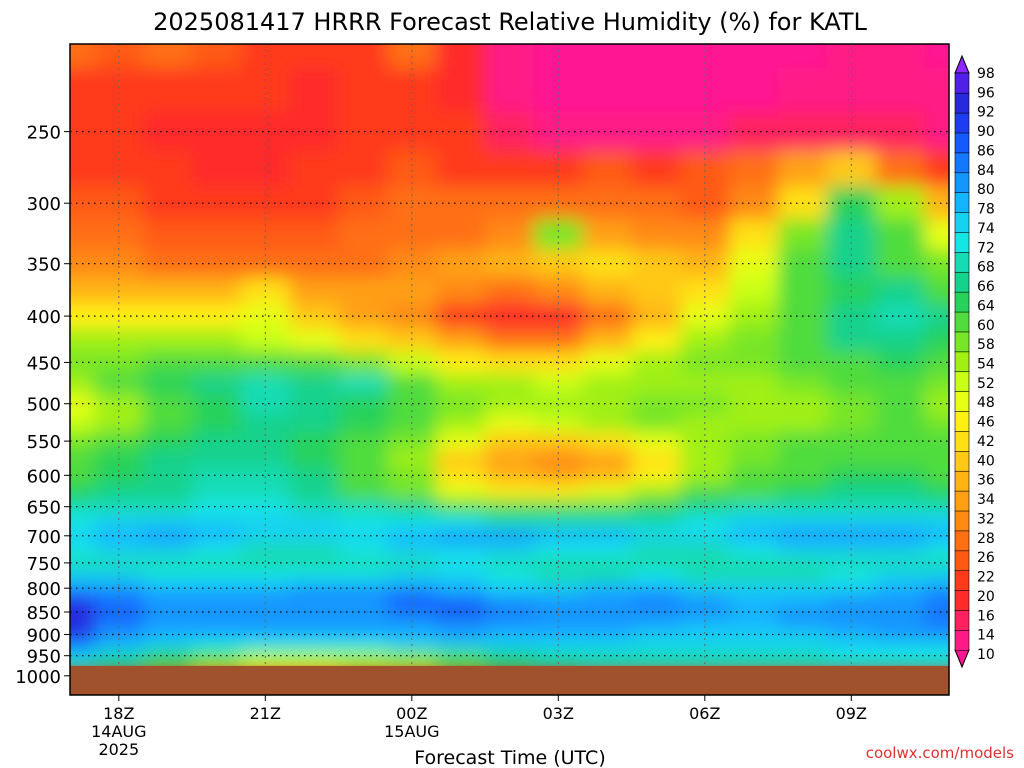  I want to click on x-axis-label: Forecast Time (UTC), so click(509, 757).